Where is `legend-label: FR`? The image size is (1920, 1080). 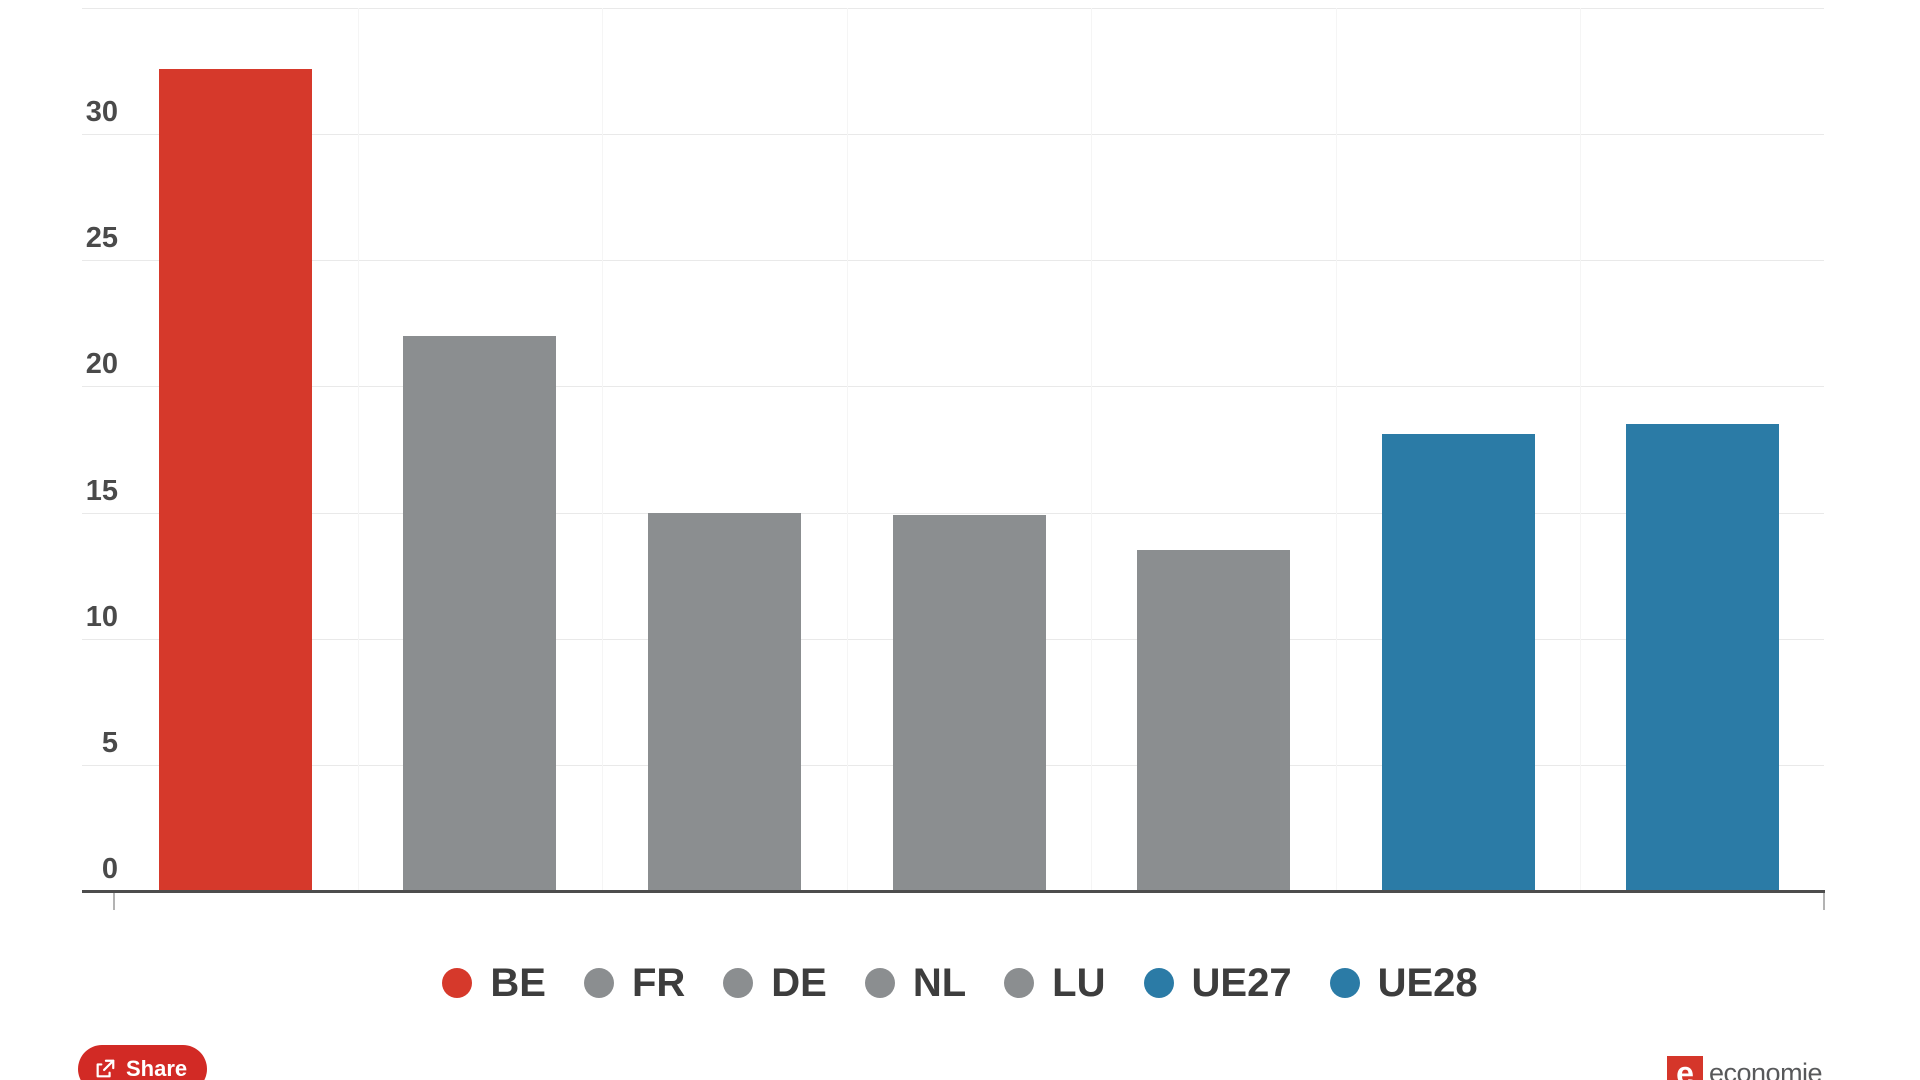
legend-label: FR is located at coordinates (658, 983).